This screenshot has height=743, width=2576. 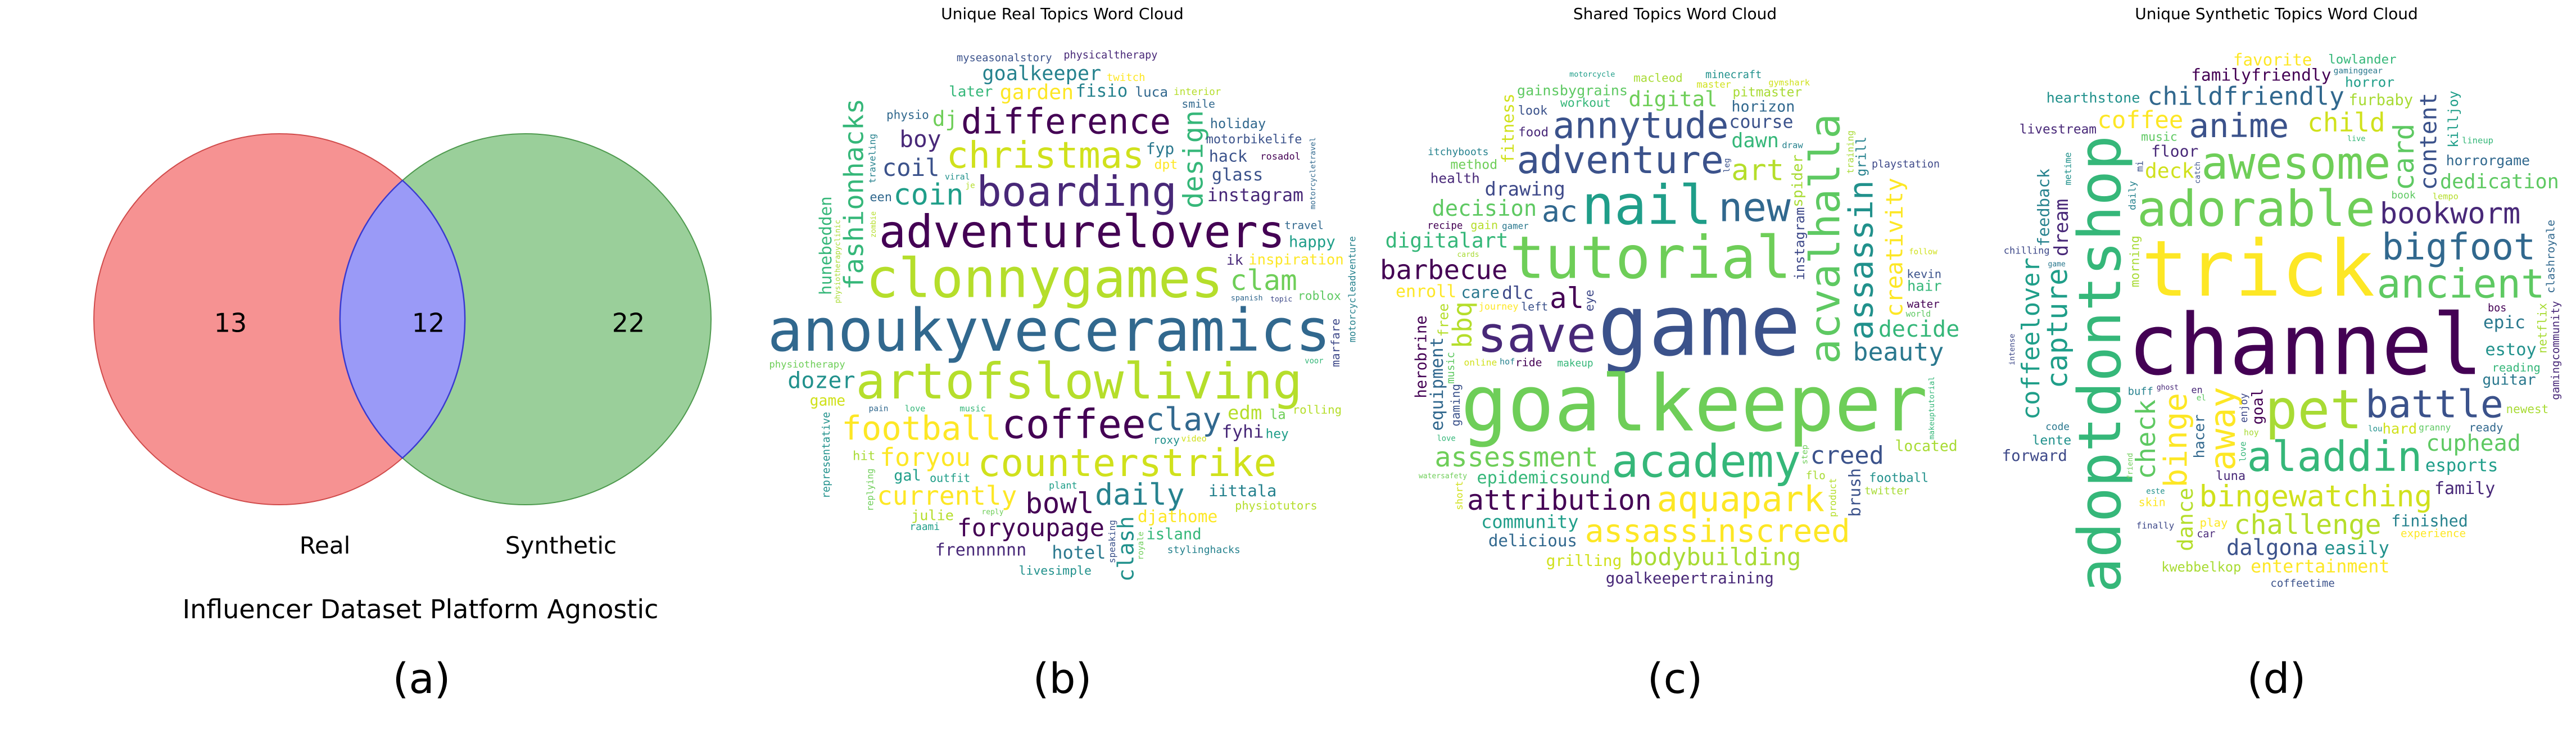 What do you see at coordinates (881, 198) in the screenshot?
I see `wordcloud-word: een` at bounding box center [881, 198].